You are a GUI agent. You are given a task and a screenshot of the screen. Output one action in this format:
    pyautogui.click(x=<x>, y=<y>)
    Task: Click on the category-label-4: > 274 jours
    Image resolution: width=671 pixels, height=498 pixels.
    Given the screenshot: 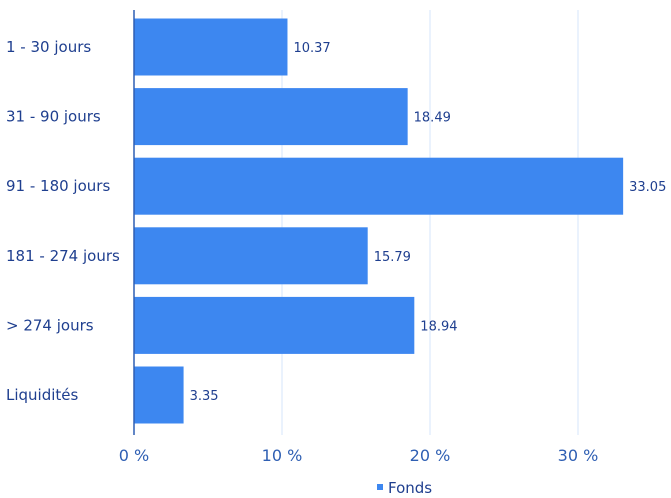 What is the action you would take?
    pyautogui.click(x=50, y=325)
    